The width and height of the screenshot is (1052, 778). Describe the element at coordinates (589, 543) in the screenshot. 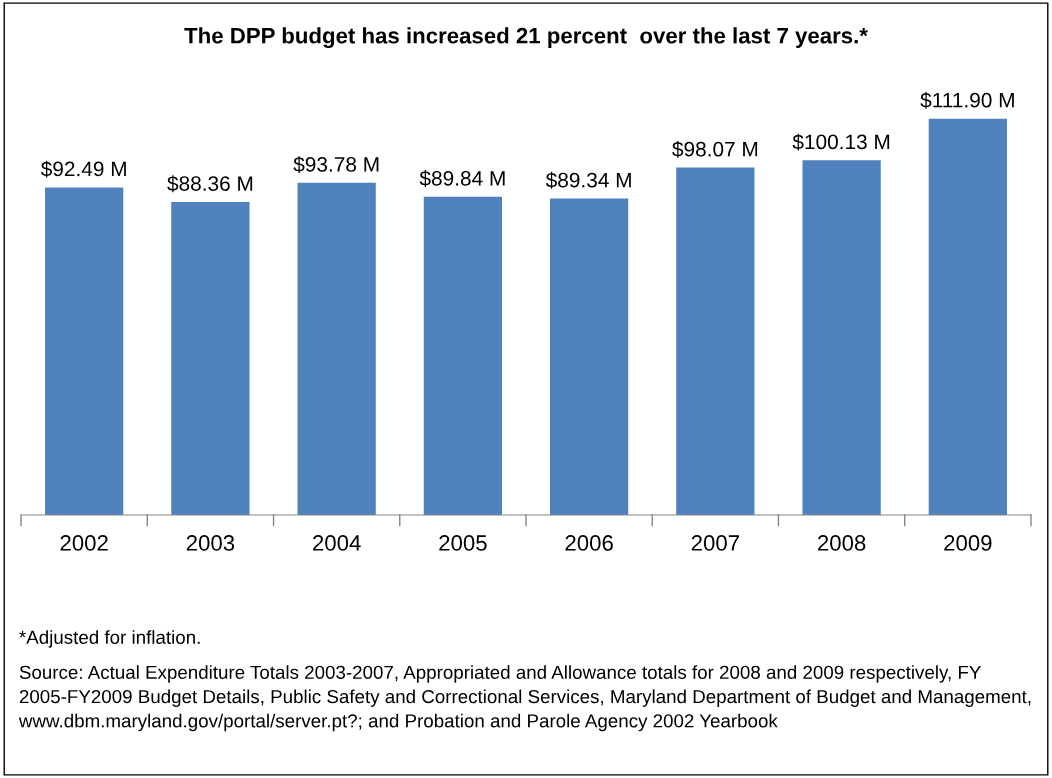

I see `x-tick-label: 2006` at that location.